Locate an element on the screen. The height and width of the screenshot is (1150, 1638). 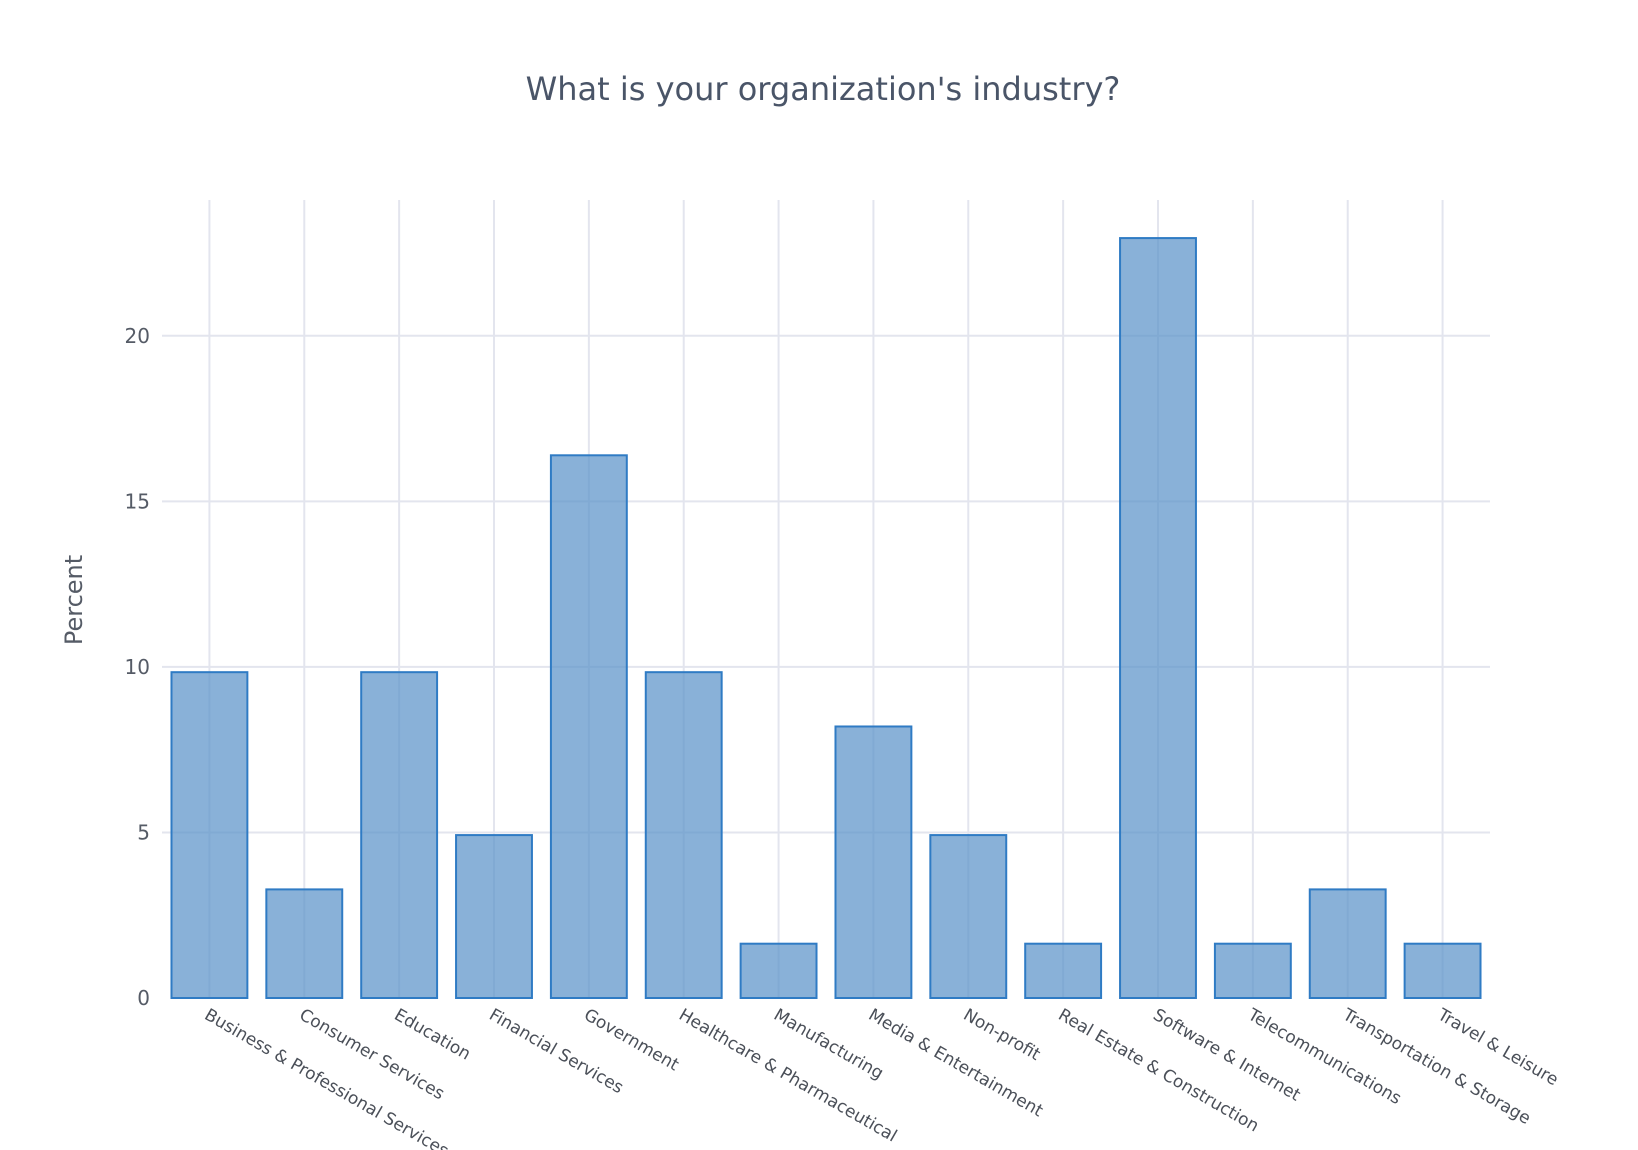
y-tick-label: 0 is located at coordinates (143, 998).